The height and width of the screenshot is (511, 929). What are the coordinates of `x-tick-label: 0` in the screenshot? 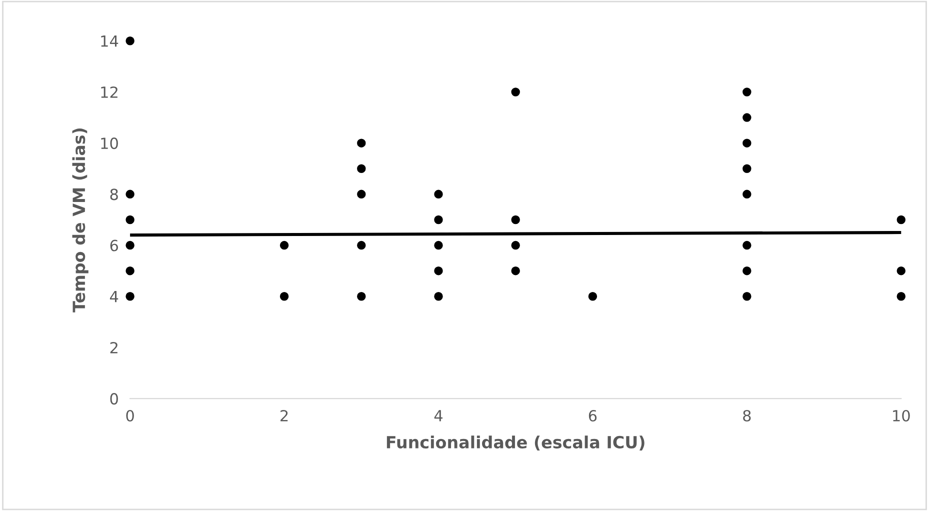 It's located at (130, 416).